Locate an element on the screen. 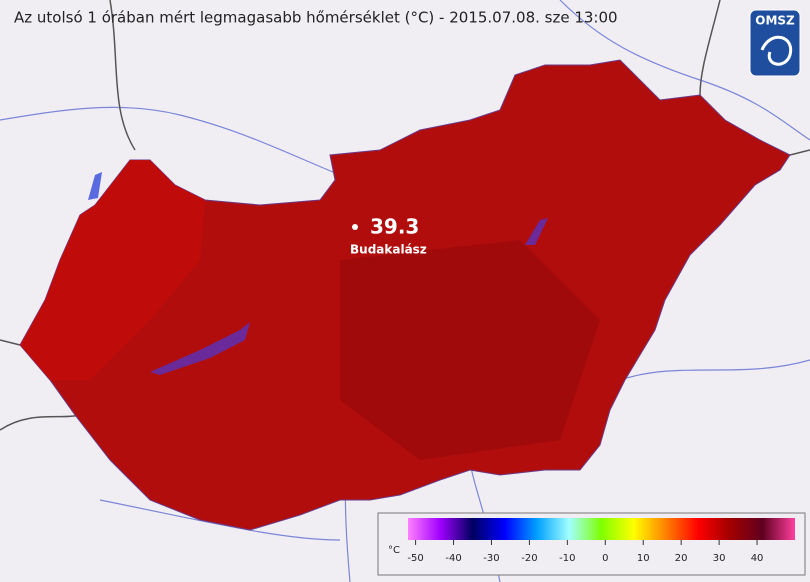 Image resolution: width=810 pixels, height=582 pixels. tick-label: 30 is located at coordinates (719, 558).